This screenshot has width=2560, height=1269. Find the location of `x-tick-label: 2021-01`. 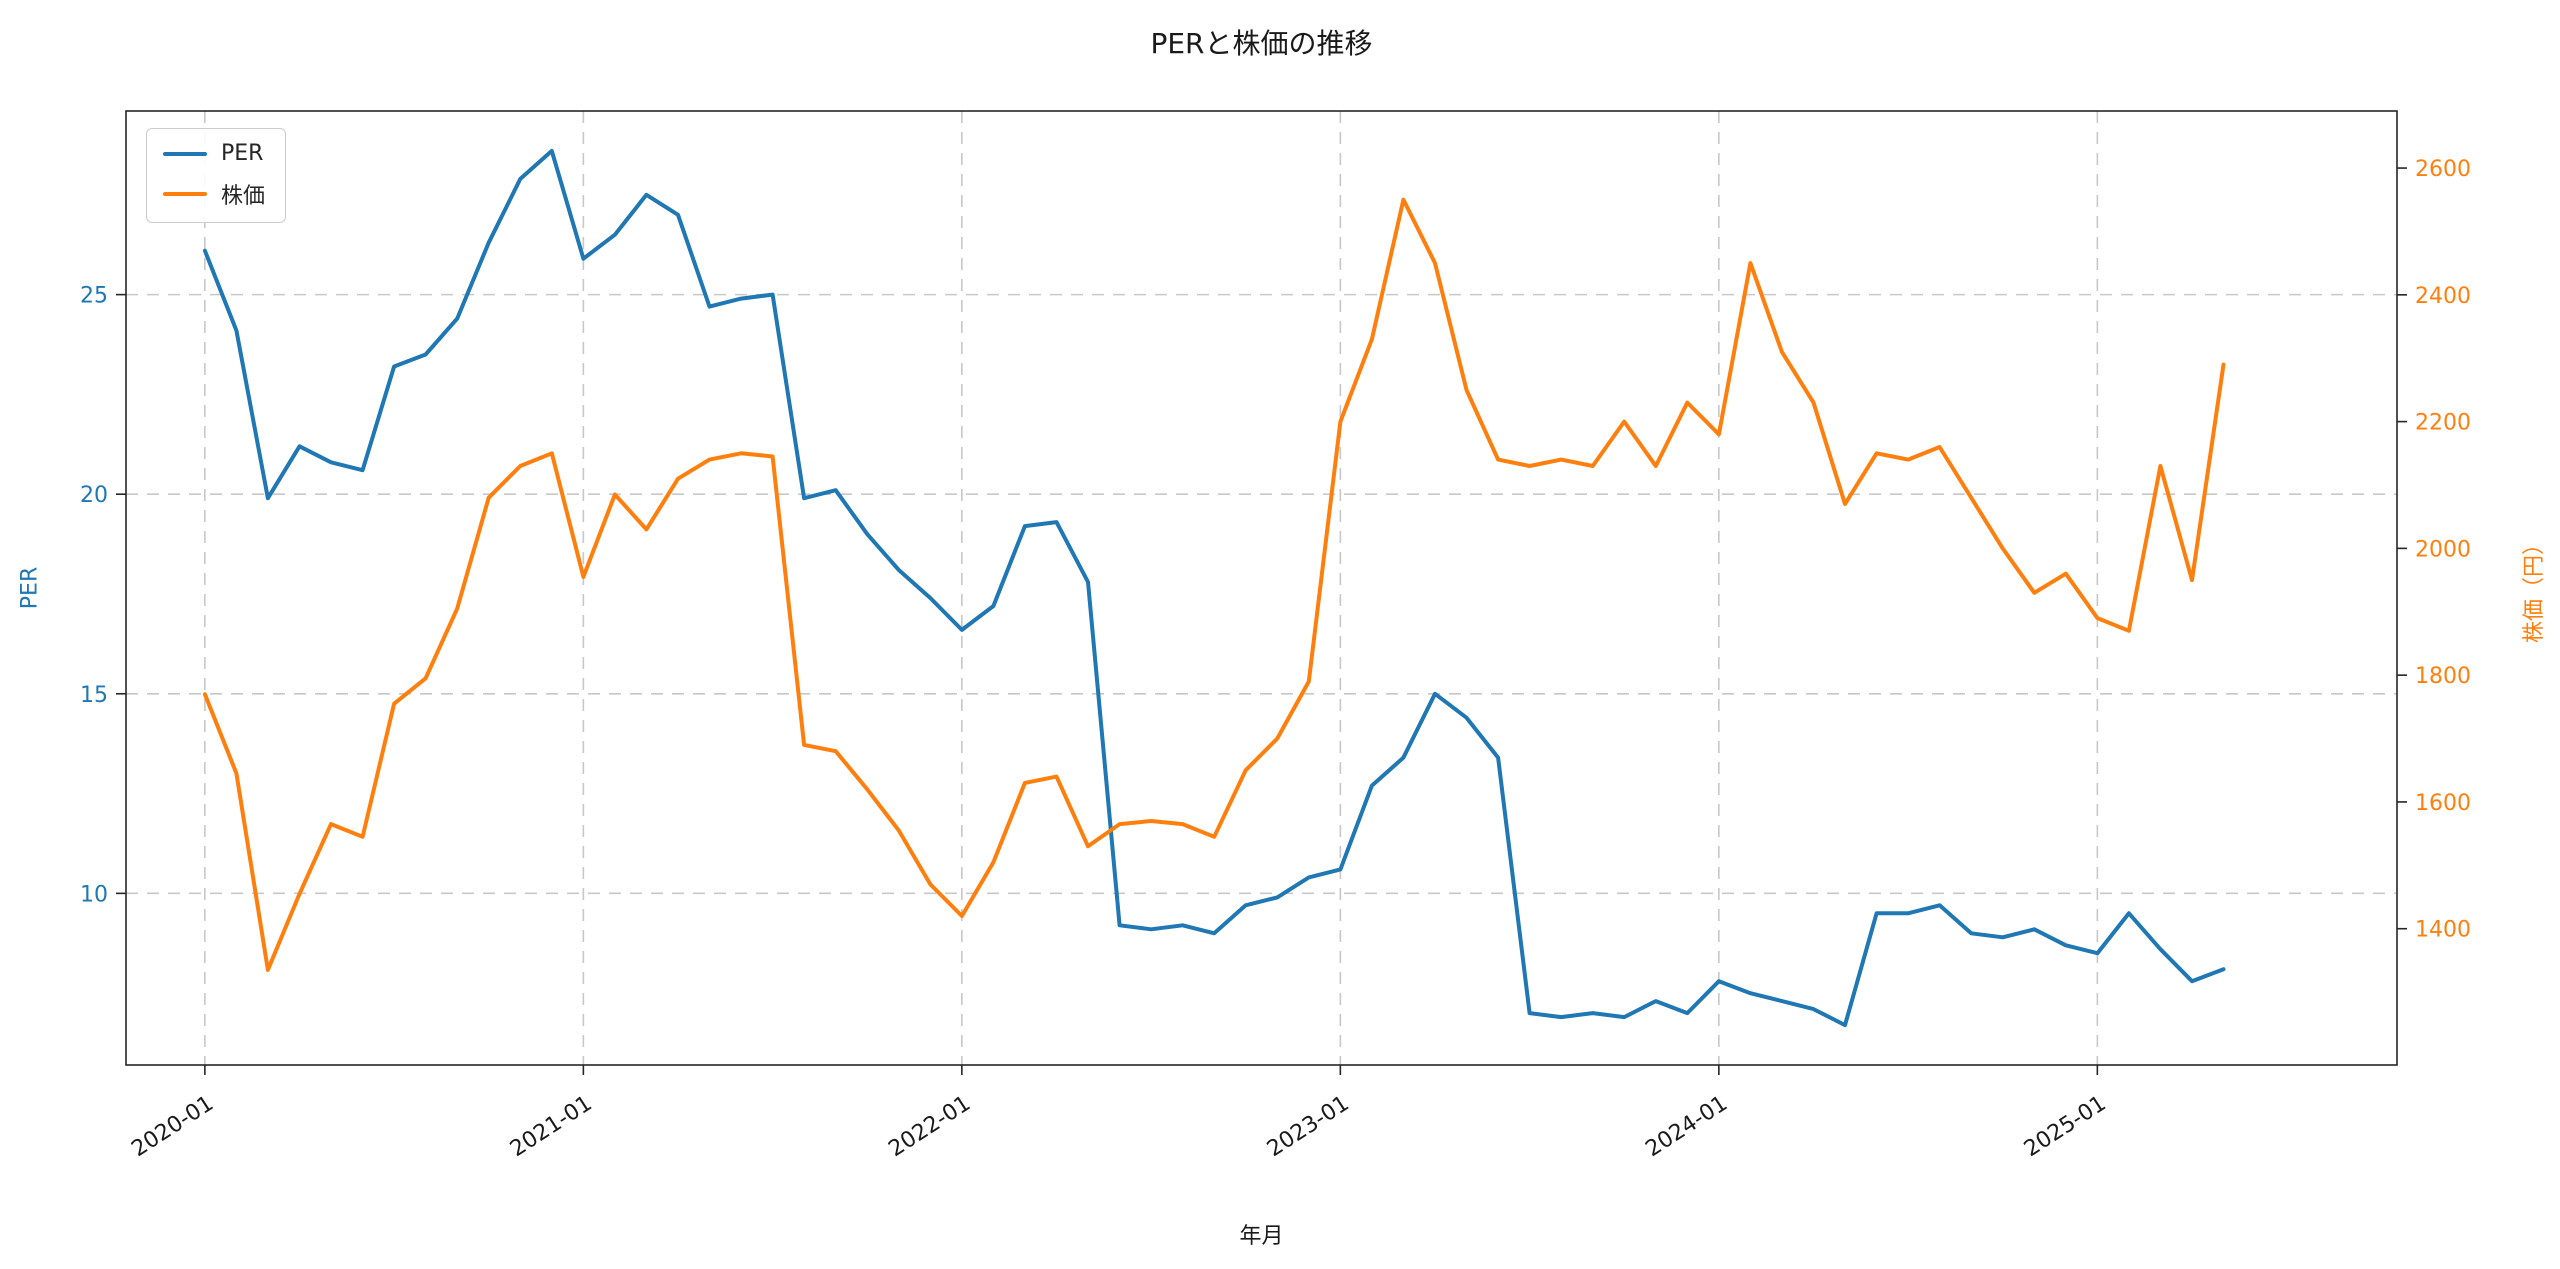

x-tick-label: 2021-01 is located at coordinates (551, 1126).